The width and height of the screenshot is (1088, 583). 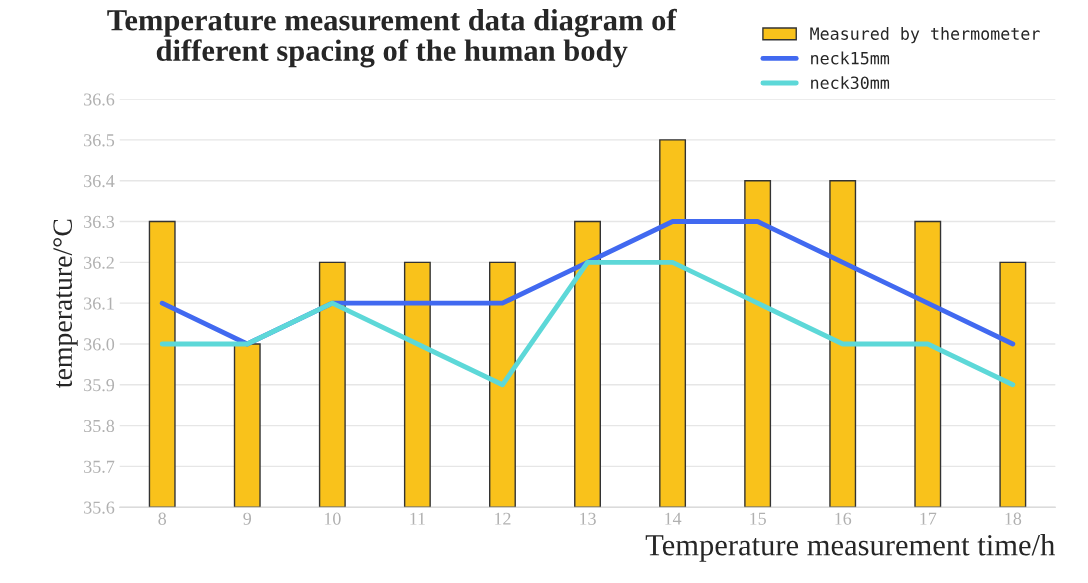 What do you see at coordinates (758, 518) in the screenshot?
I see `x-tick-label: 15` at bounding box center [758, 518].